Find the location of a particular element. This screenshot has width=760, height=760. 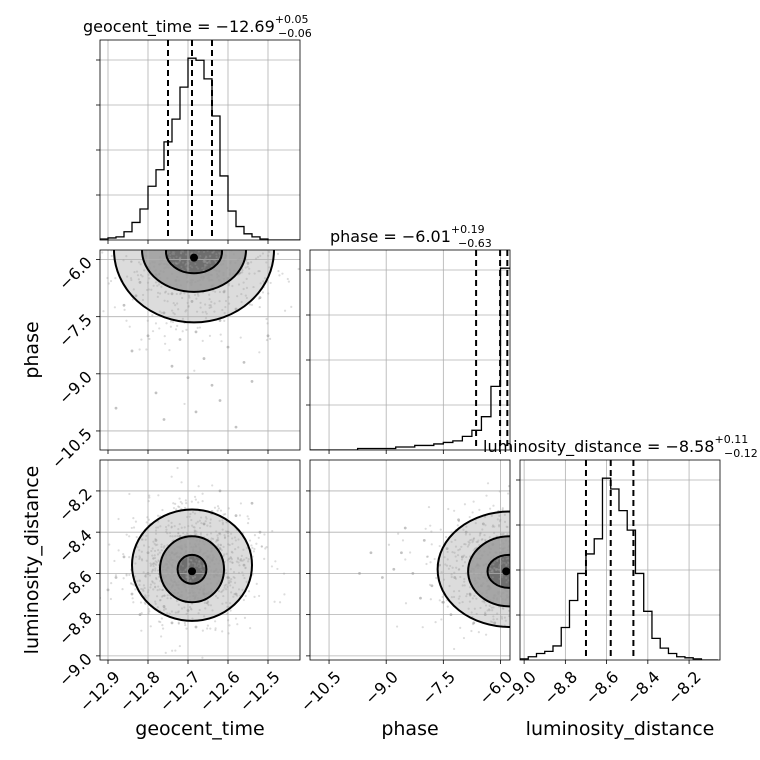

title-phase-main: phase = −6.01 is located at coordinates (390, 236).